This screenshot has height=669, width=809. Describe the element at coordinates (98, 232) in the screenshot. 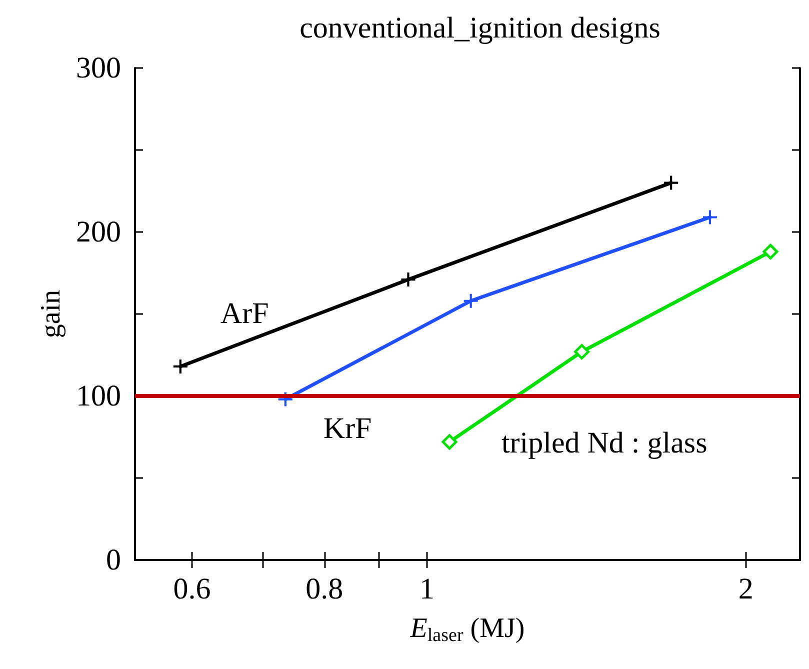

I see `y-tick-label: 200` at that location.